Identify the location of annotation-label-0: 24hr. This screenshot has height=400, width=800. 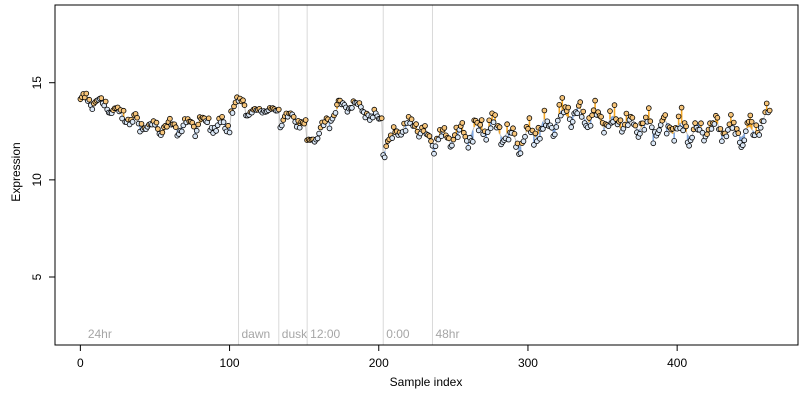
(100, 334).